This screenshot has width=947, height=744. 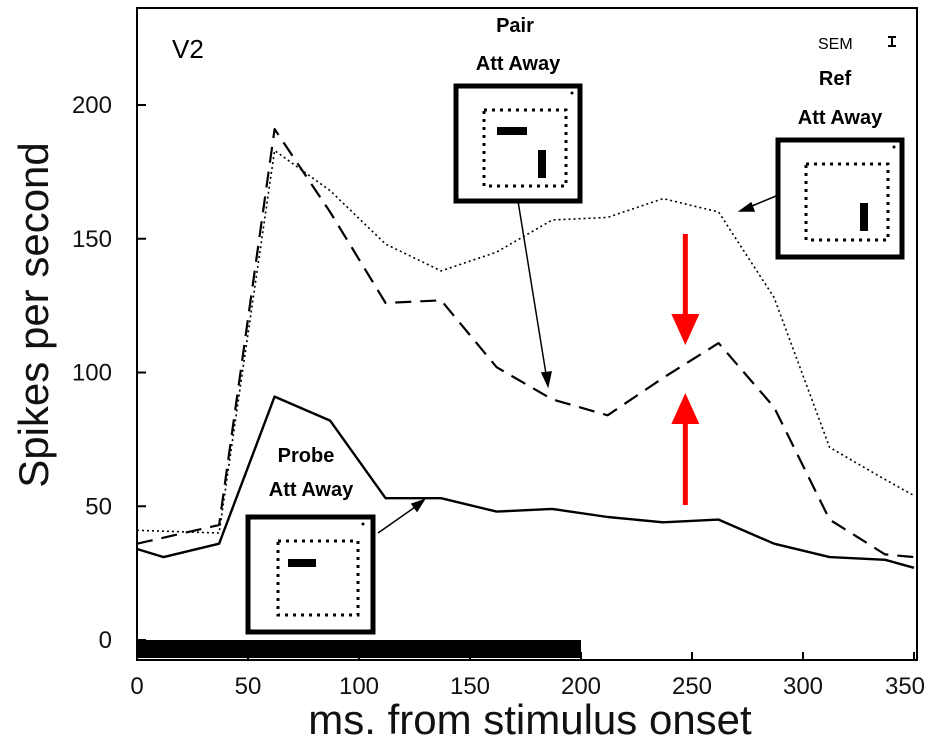 I want to click on x-tick-label: 350, so click(x=905, y=686).